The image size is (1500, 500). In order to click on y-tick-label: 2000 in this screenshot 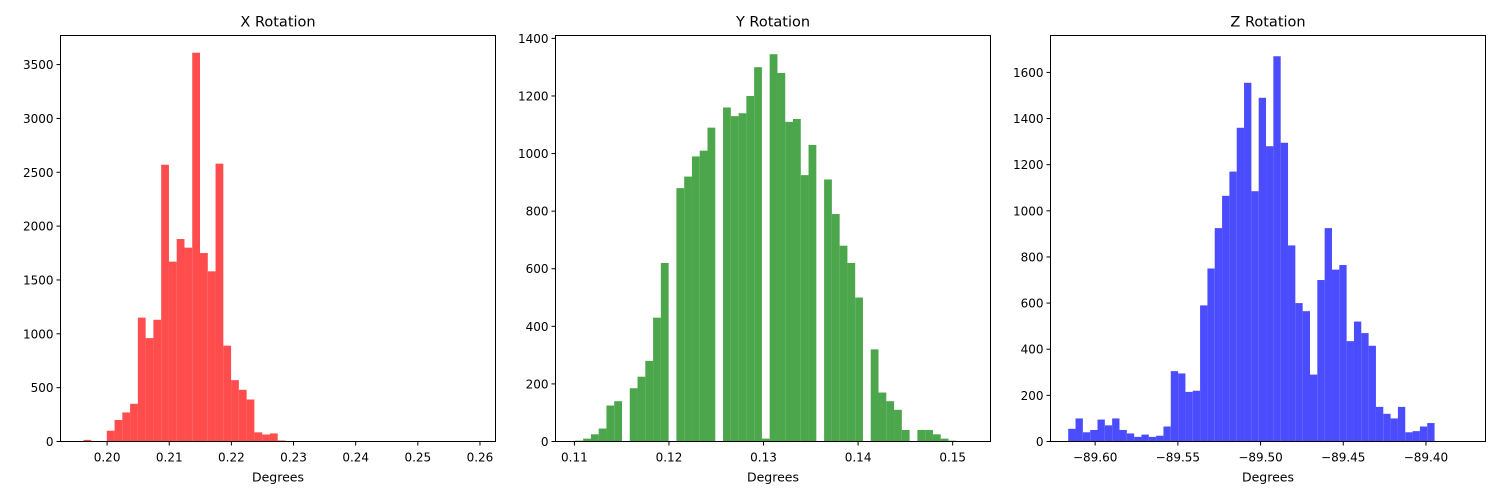, I will do `click(38, 227)`.